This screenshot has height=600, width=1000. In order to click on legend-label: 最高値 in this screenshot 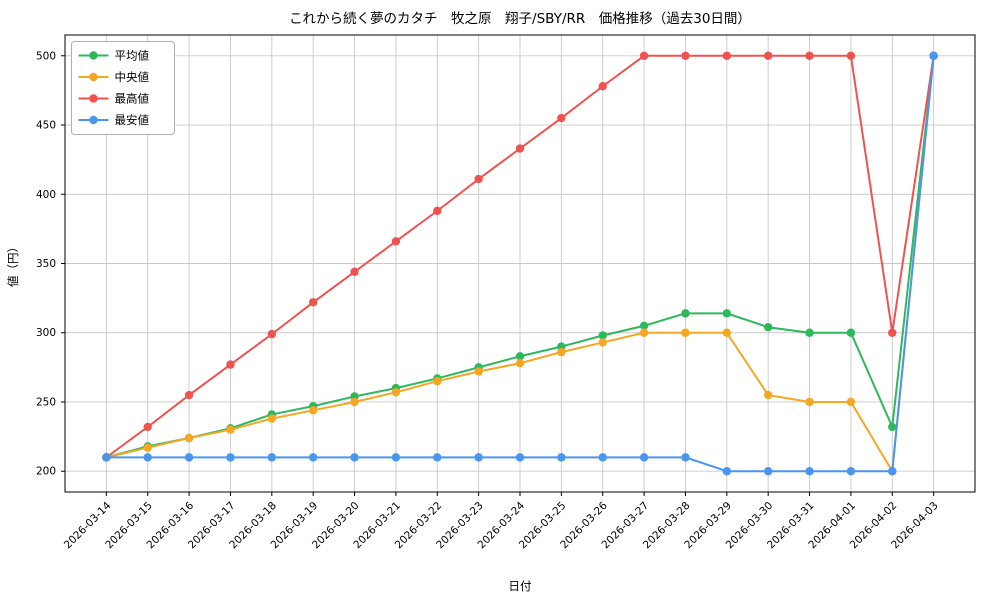, I will do `click(132, 99)`.